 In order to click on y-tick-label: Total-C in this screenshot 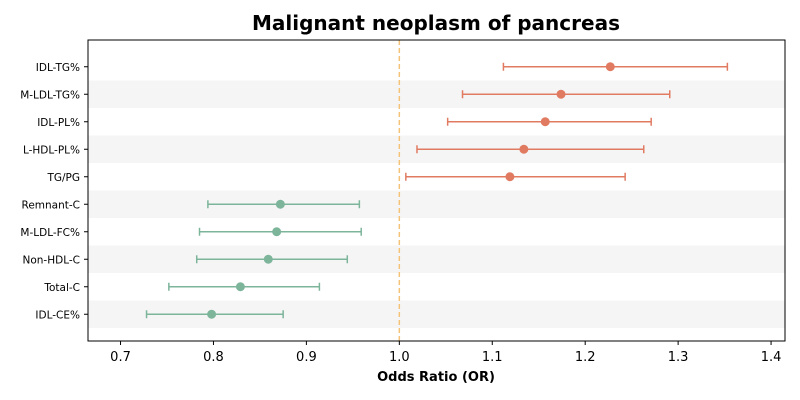, I will do `click(61, 288)`.